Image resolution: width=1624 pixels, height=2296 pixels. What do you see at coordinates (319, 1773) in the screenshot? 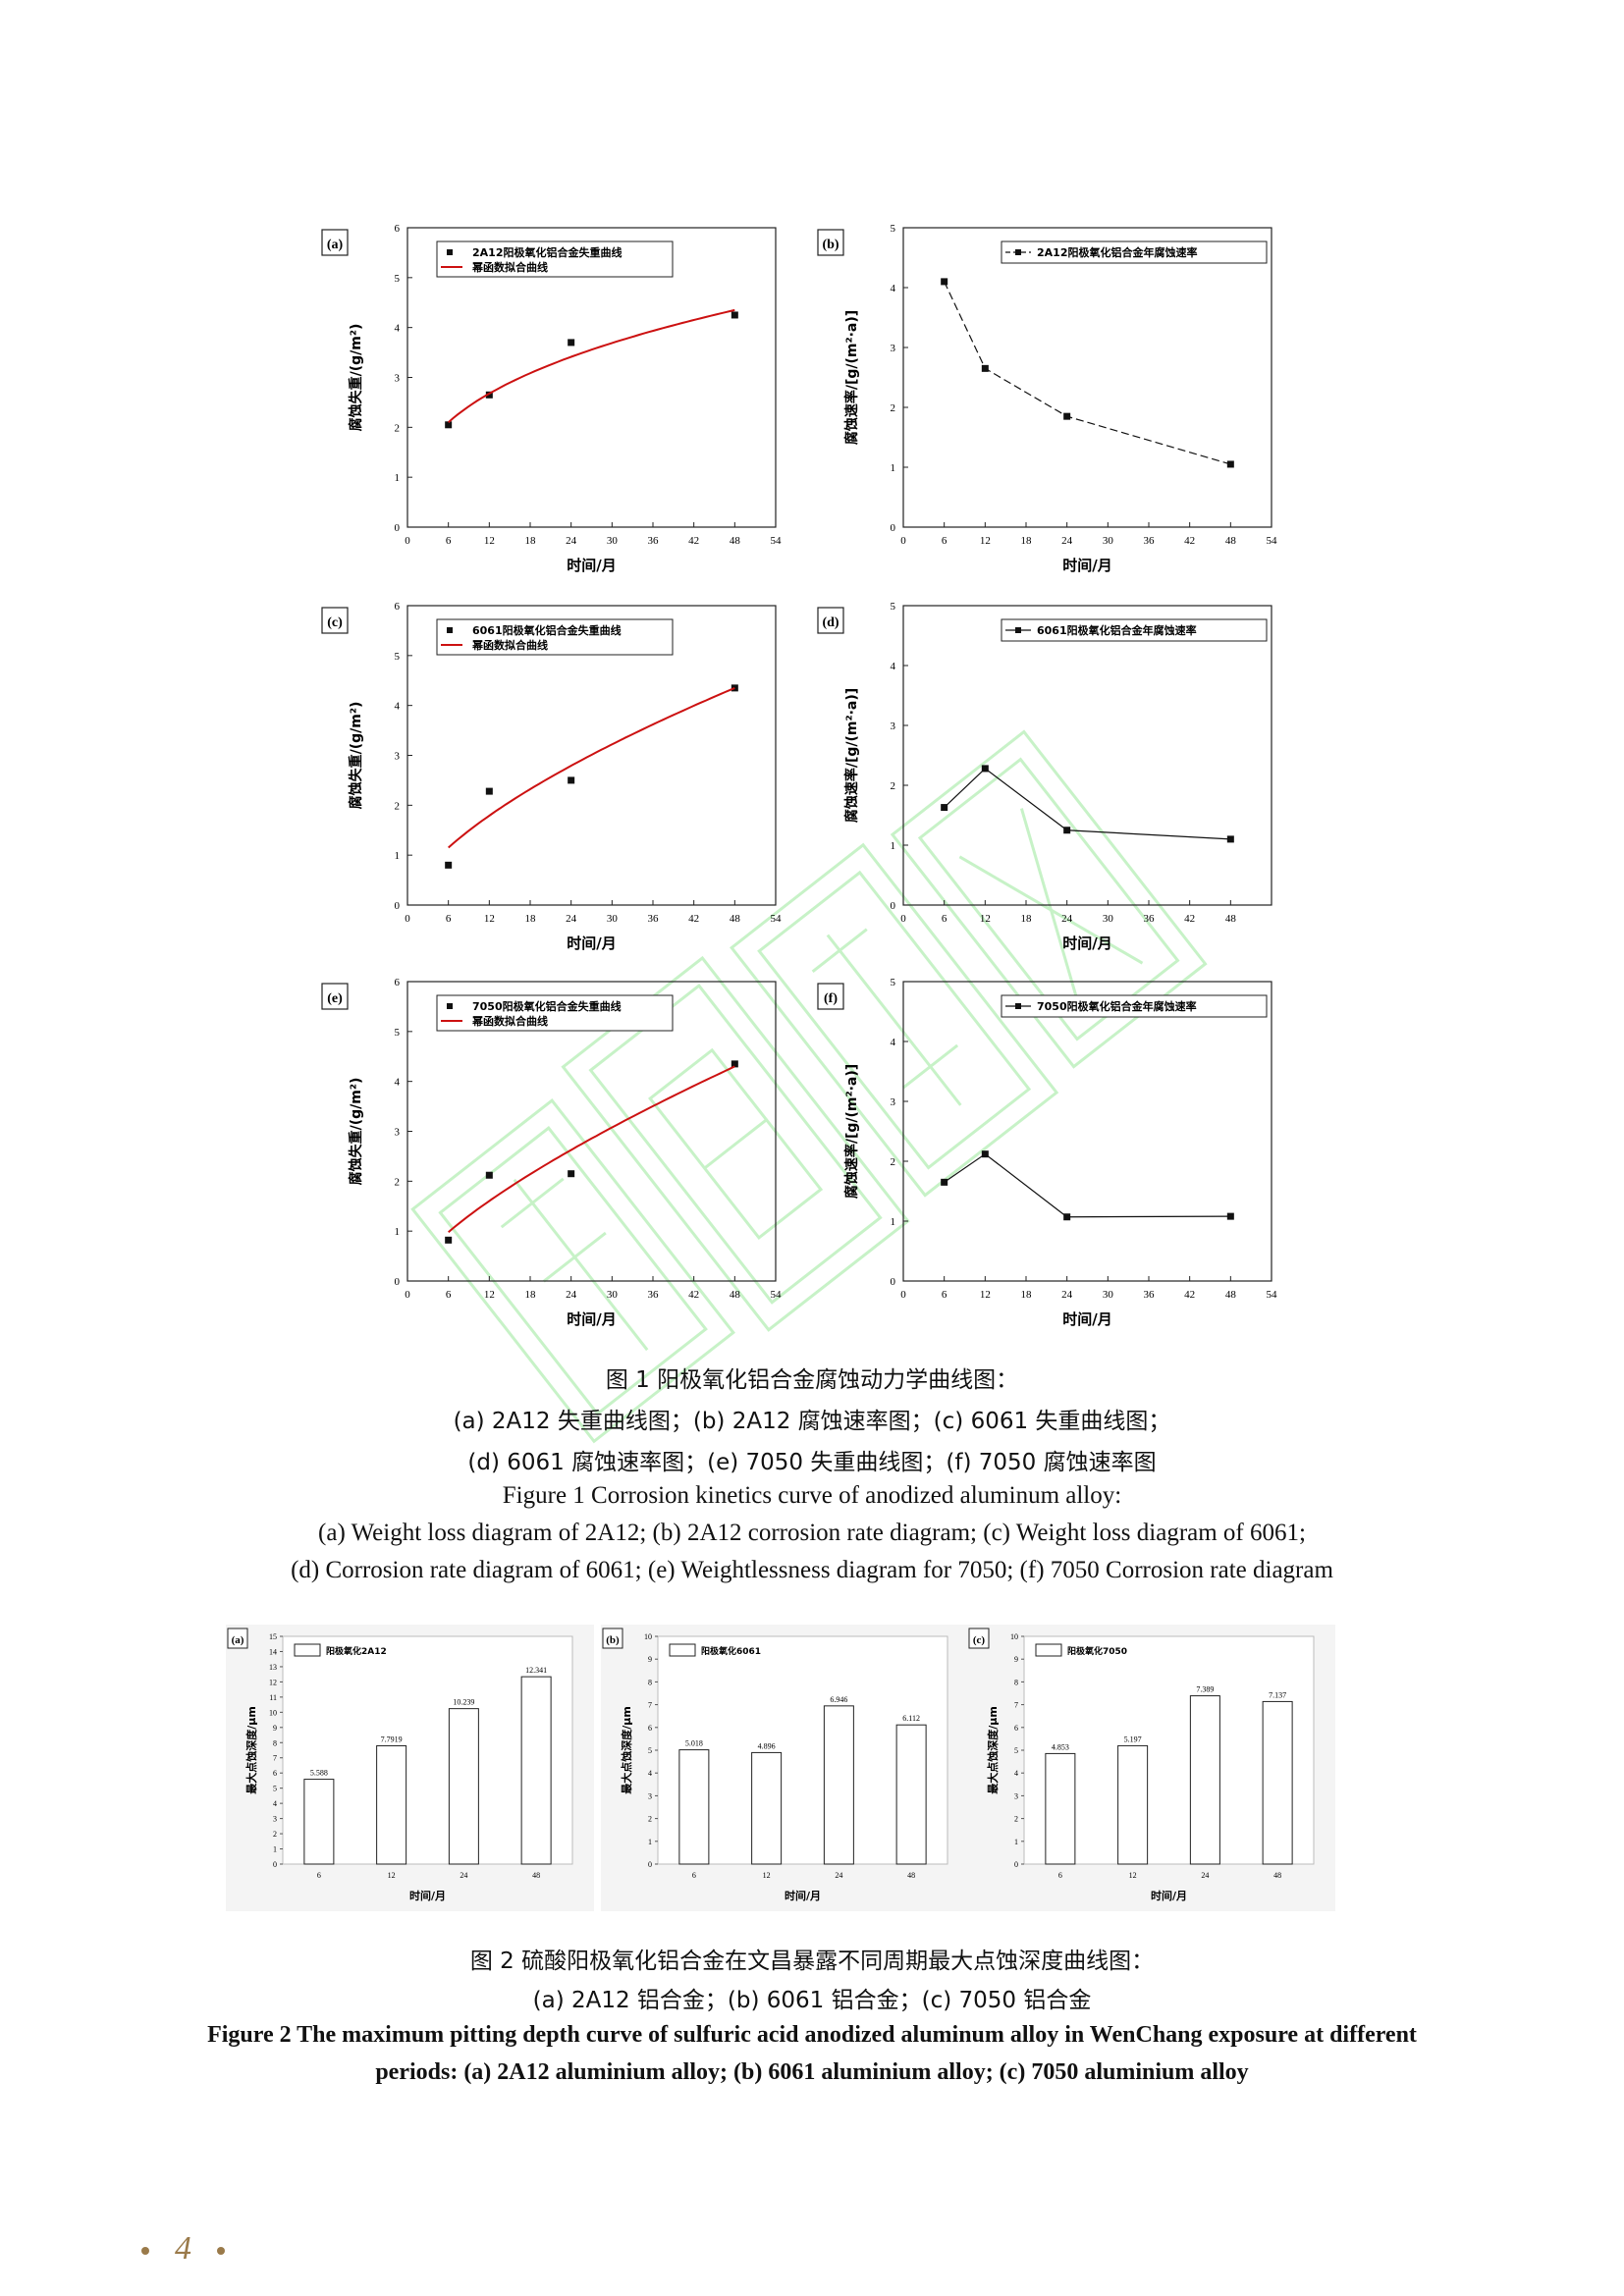
I see `bar-value-label: 5.588` at bounding box center [319, 1773].